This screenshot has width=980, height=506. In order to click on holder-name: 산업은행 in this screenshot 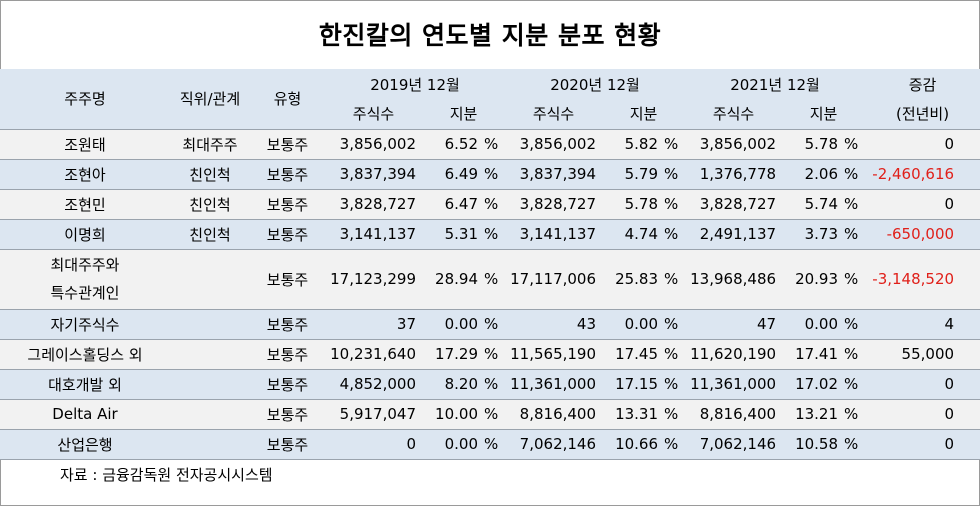, I will do `click(85, 444)`.